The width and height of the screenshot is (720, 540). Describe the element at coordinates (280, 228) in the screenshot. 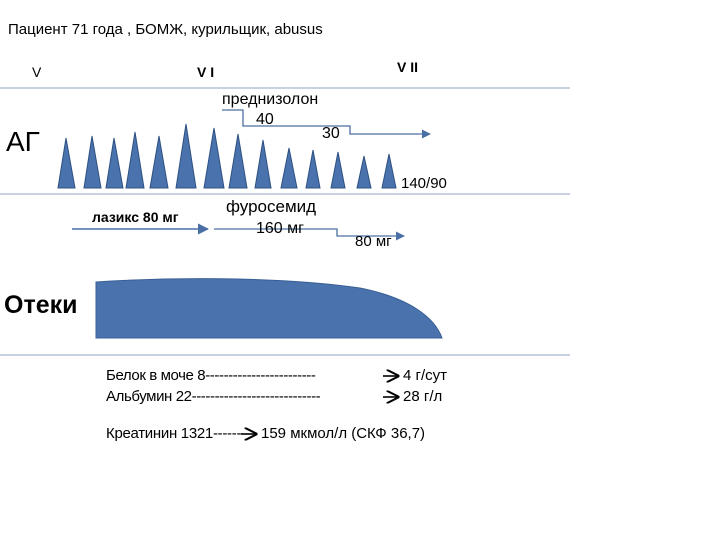

I see `furosemide-dose-1: 160 мг` at that location.